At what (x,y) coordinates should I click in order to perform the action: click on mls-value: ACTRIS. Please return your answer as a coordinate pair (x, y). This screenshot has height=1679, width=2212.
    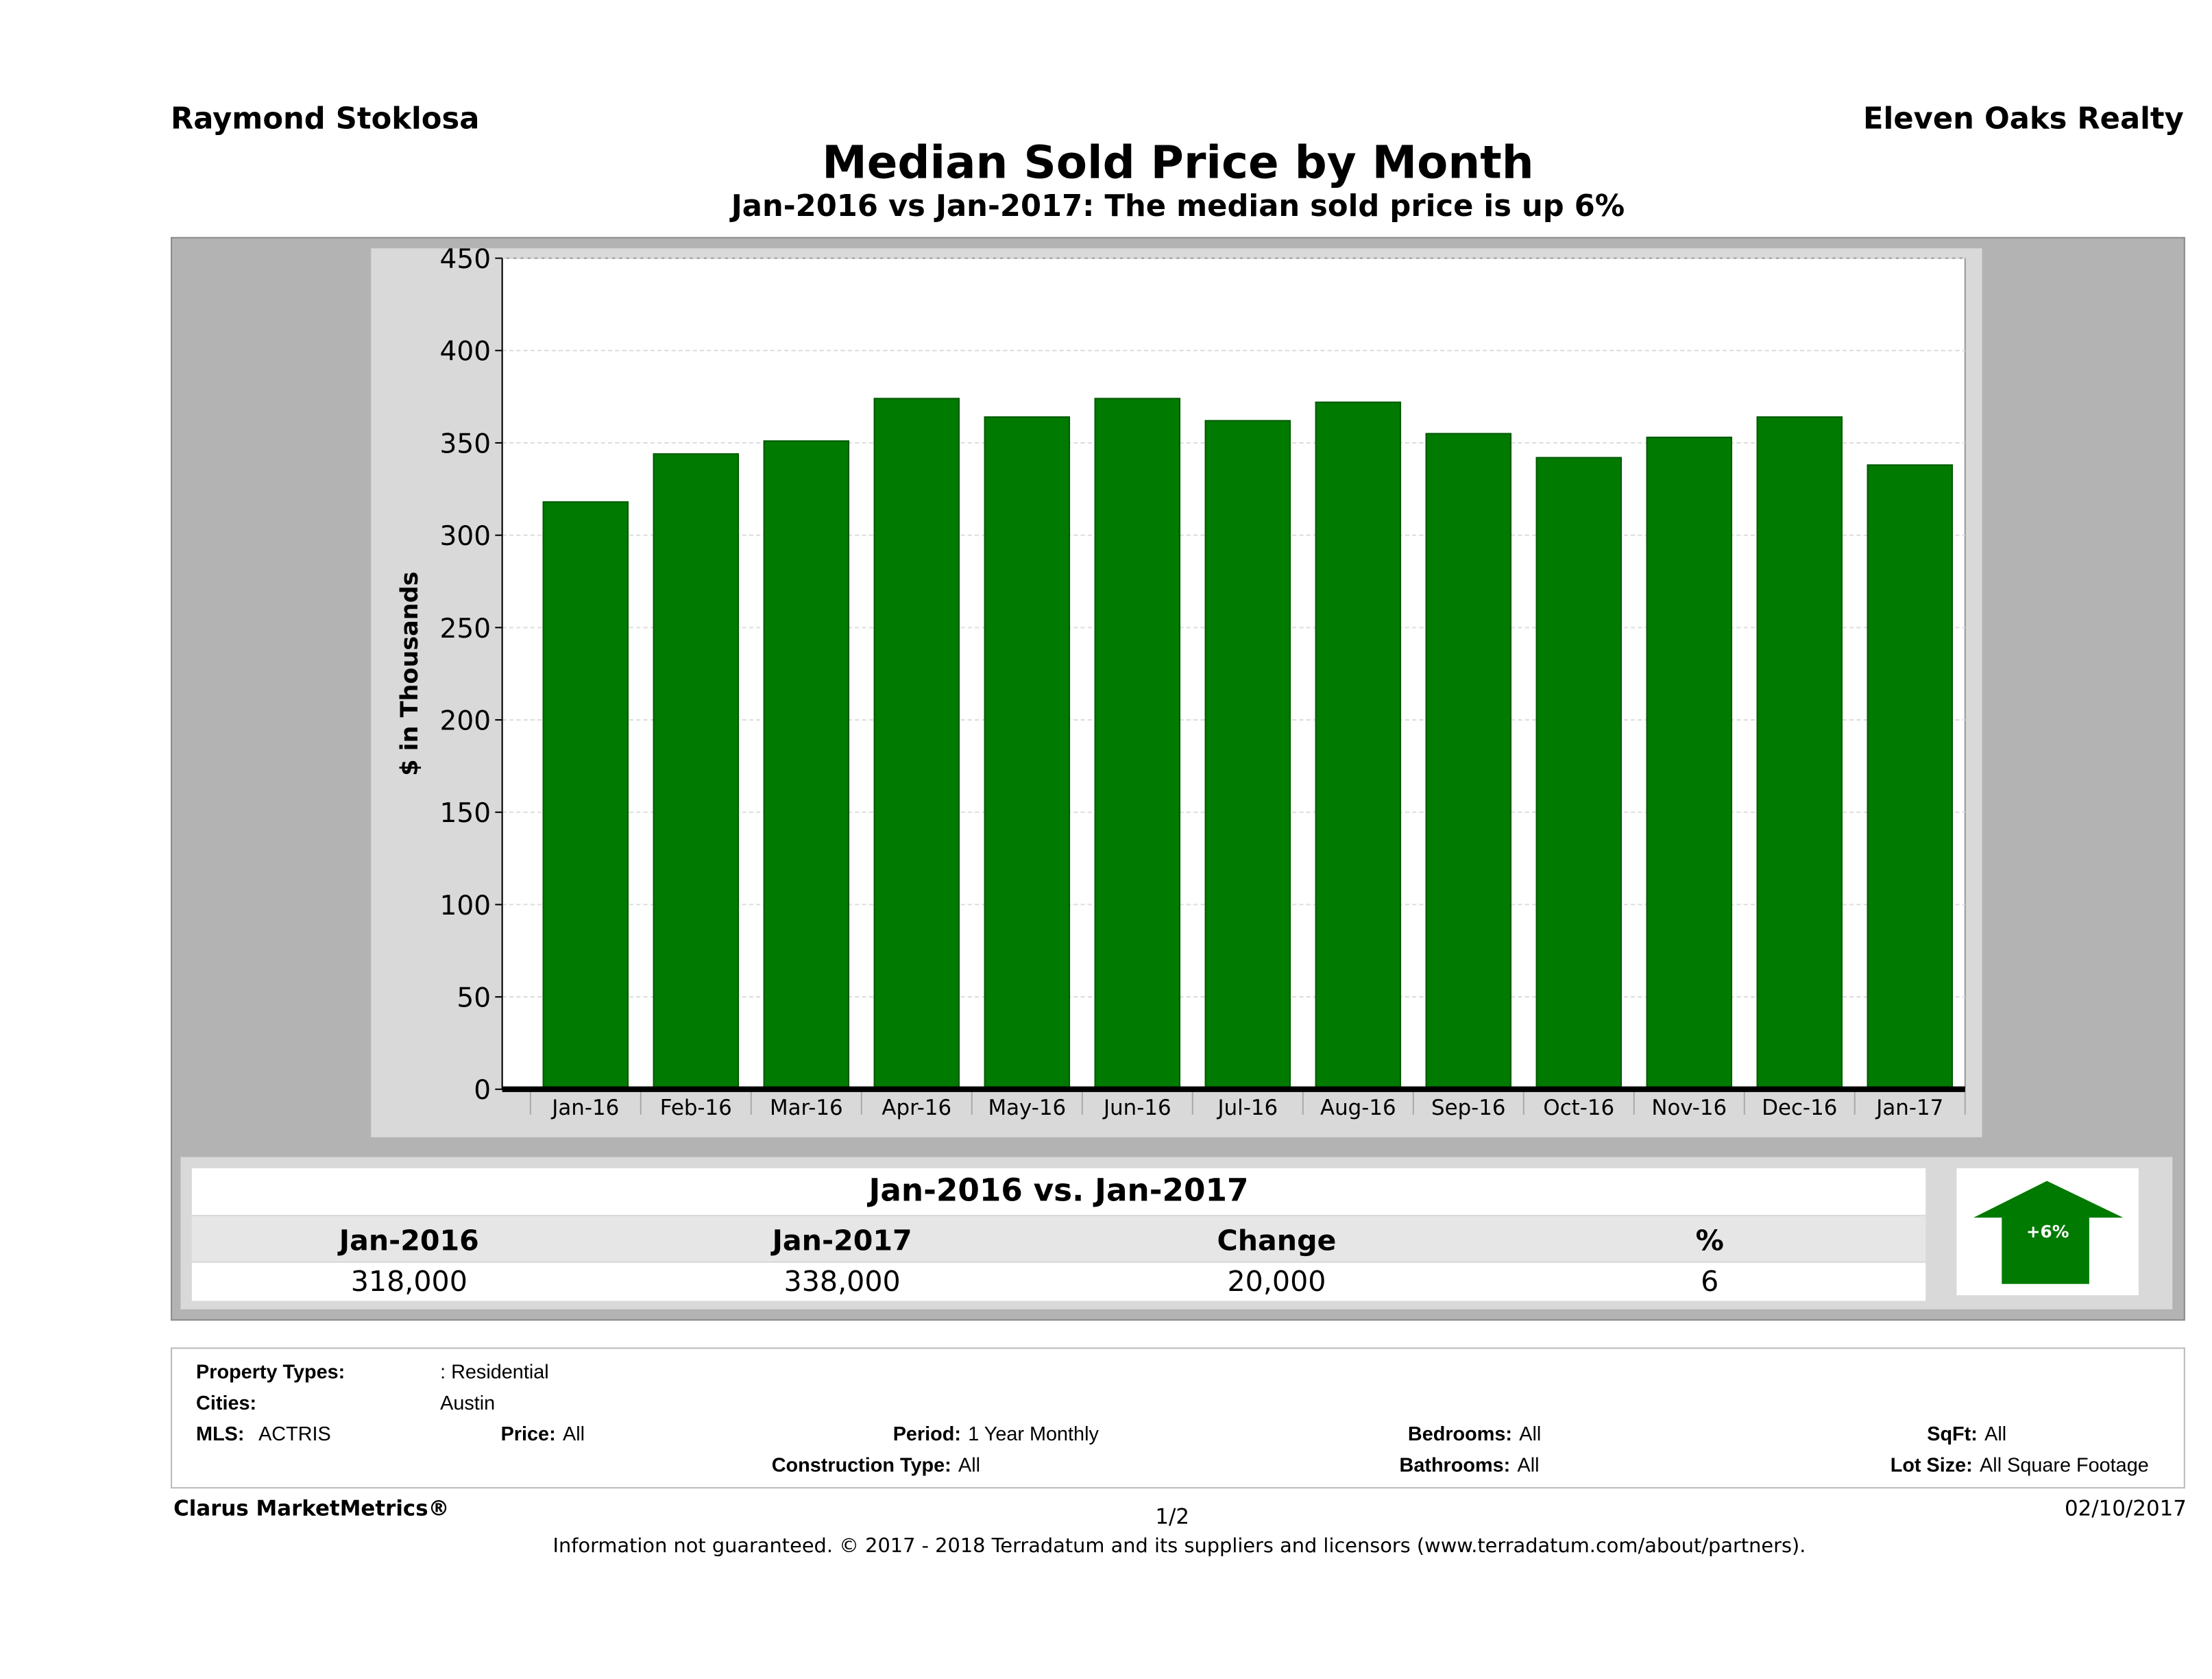
    Looking at the image, I should click on (294, 1433).